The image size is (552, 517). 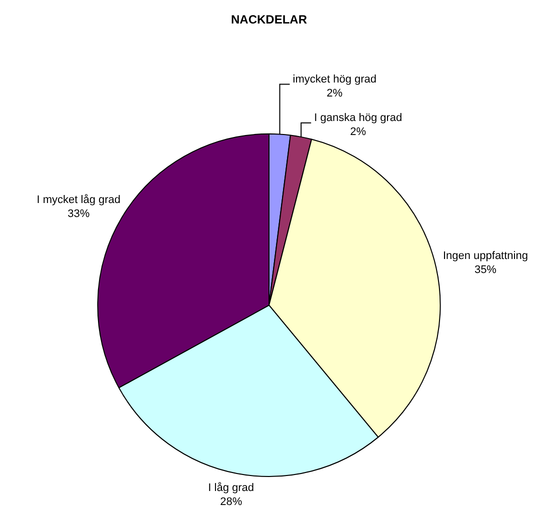 I want to click on chart-title: NACKDELAR, so click(x=269, y=19).